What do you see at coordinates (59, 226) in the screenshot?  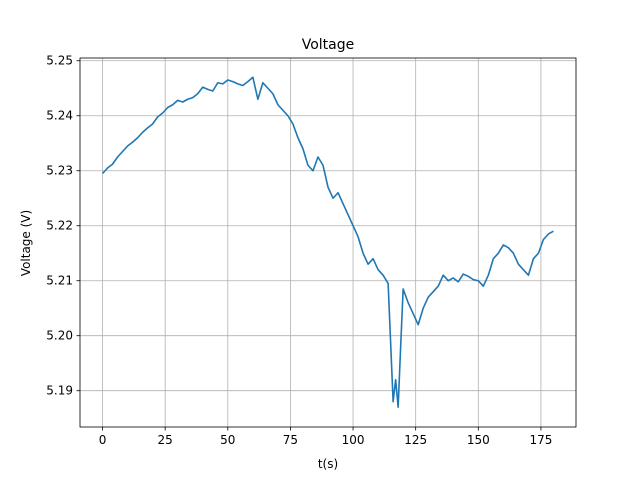 I see `y-tick-label: 5.22` at bounding box center [59, 226].